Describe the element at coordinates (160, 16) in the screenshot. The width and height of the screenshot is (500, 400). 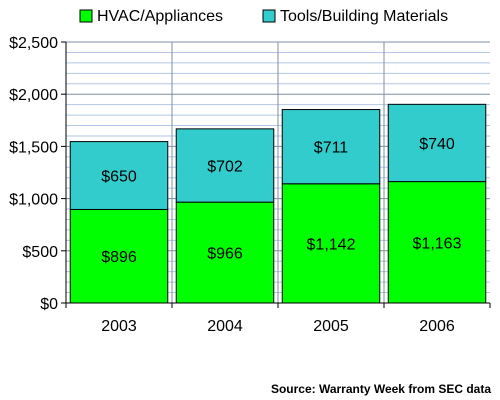
I see `legend-label-hvac: HVAC/Appliances` at that location.